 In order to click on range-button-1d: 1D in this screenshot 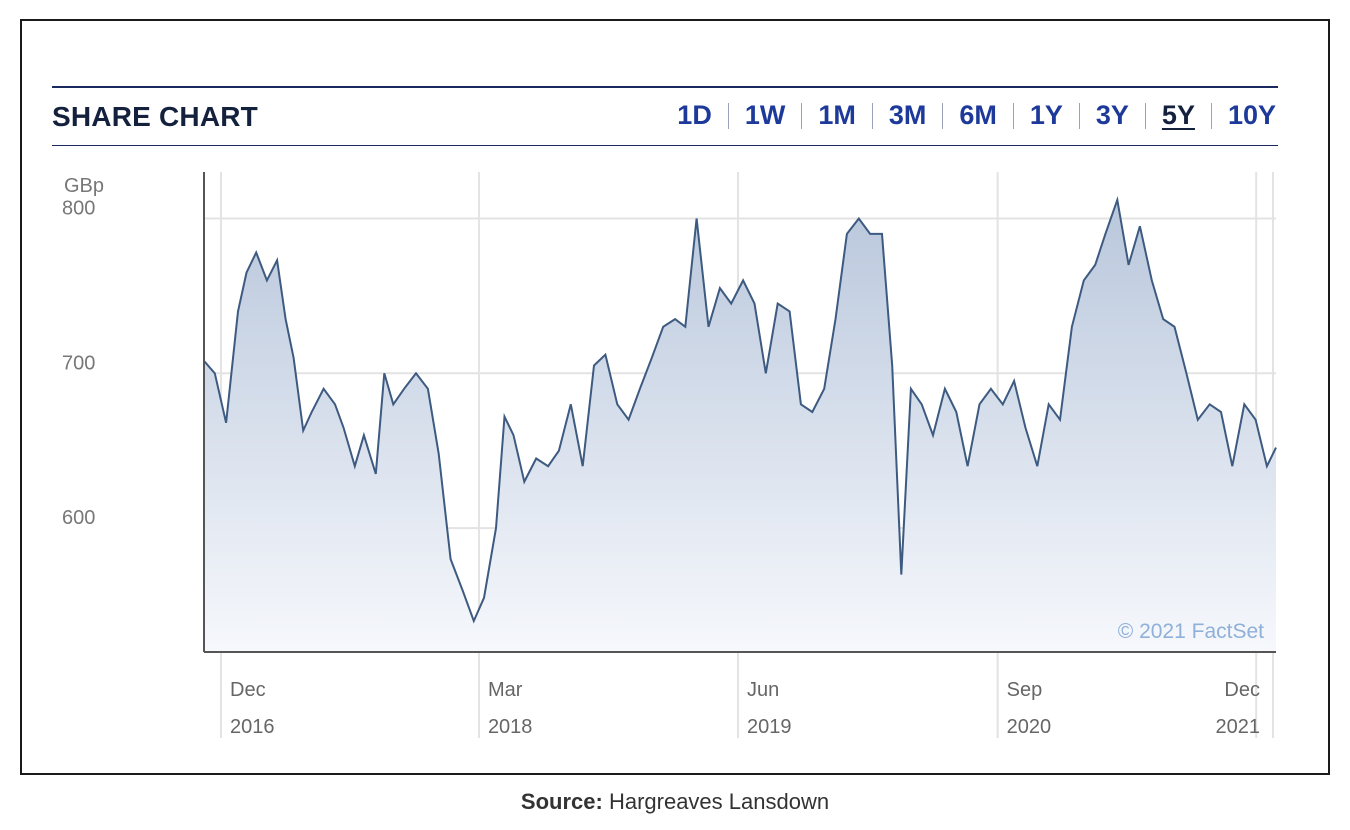, I will do `click(694, 115)`.